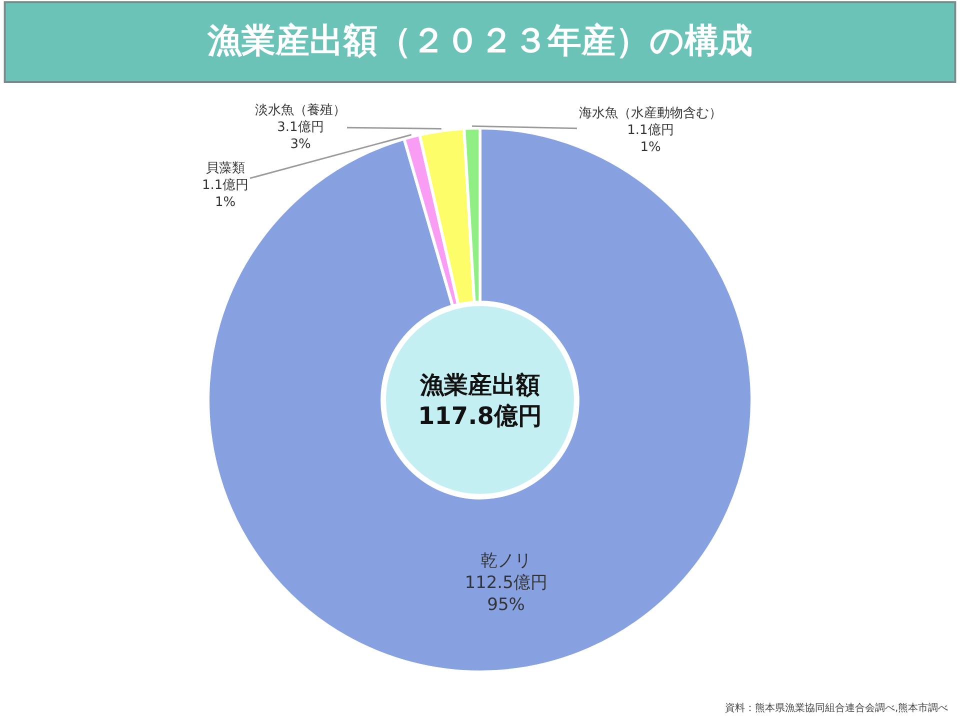 The width and height of the screenshot is (960, 720). Describe the element at coordinates (480, 400) in the screenshot. I see `text: 漁業産出額 117.8億円` at that location.